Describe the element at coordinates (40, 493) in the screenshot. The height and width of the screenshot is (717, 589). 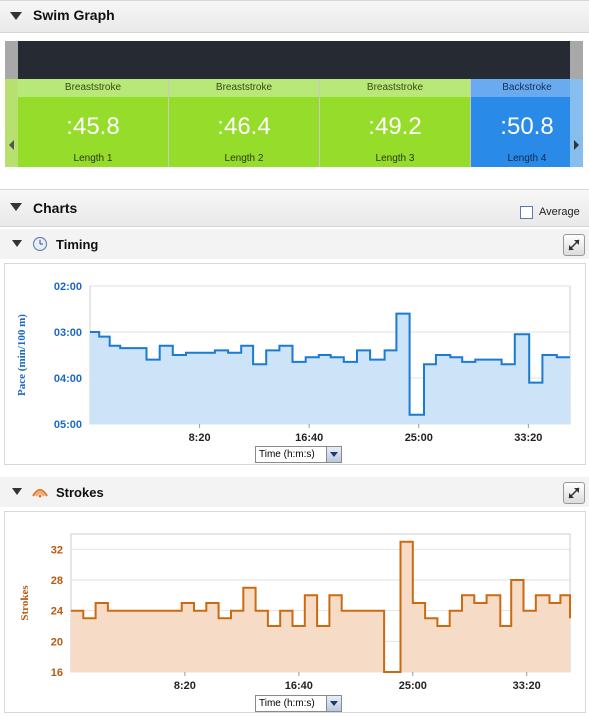
I see `strokes-icon` at that location.